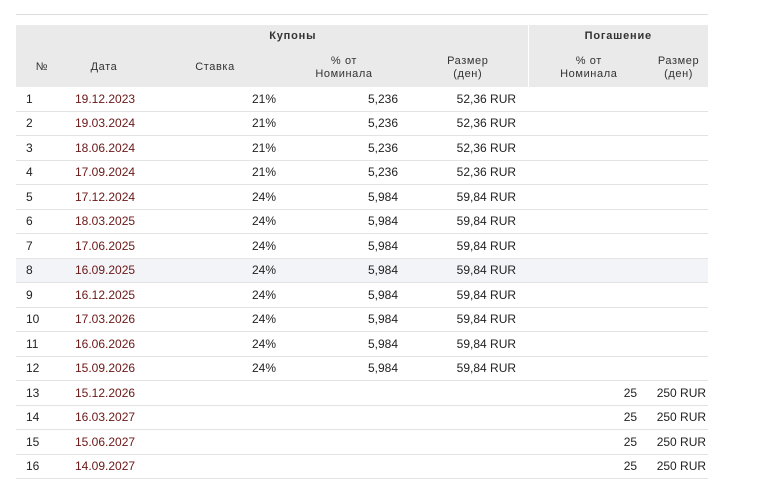  What do you see at coordinates (362, 99) in the screenshot?
I see `table-row: 1 19.12.2023 21% 5,236 52,36 RUR` at bounding box center [362, 99].